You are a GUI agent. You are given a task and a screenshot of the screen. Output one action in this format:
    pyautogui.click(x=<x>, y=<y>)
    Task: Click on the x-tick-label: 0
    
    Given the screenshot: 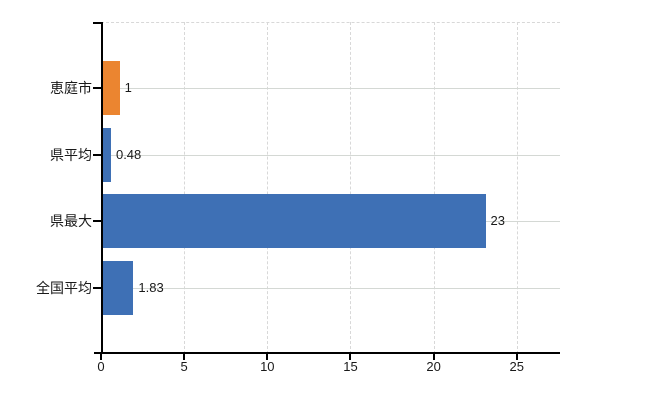 What is the action you would take?
    pyautogui.click(x=101, y=366)
    